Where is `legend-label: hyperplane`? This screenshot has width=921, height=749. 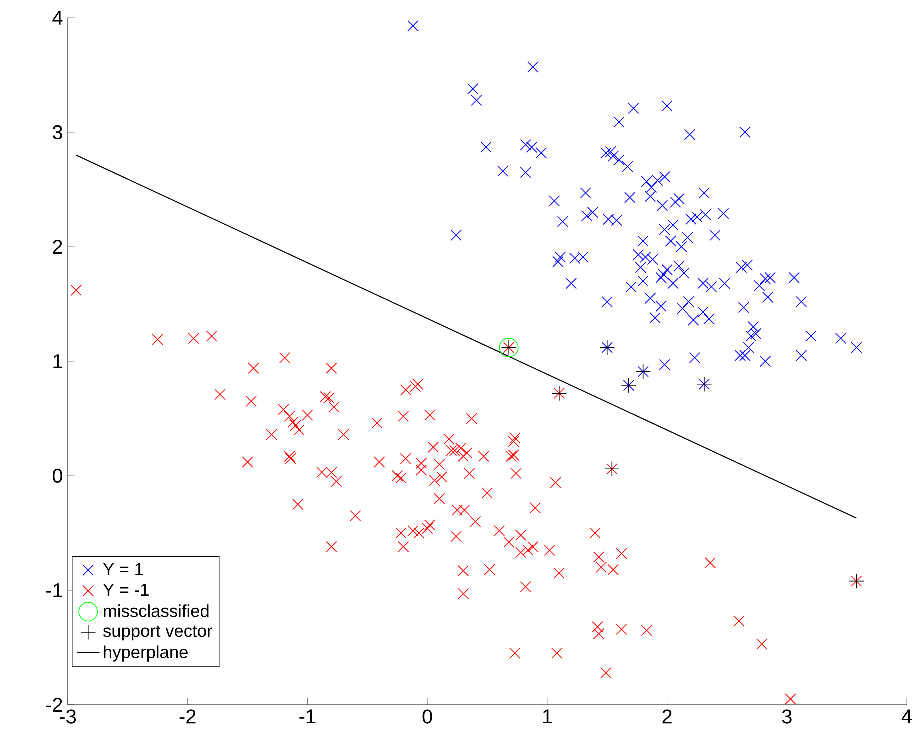 legend-label: hyperplane is located at coordinates (146, 654).